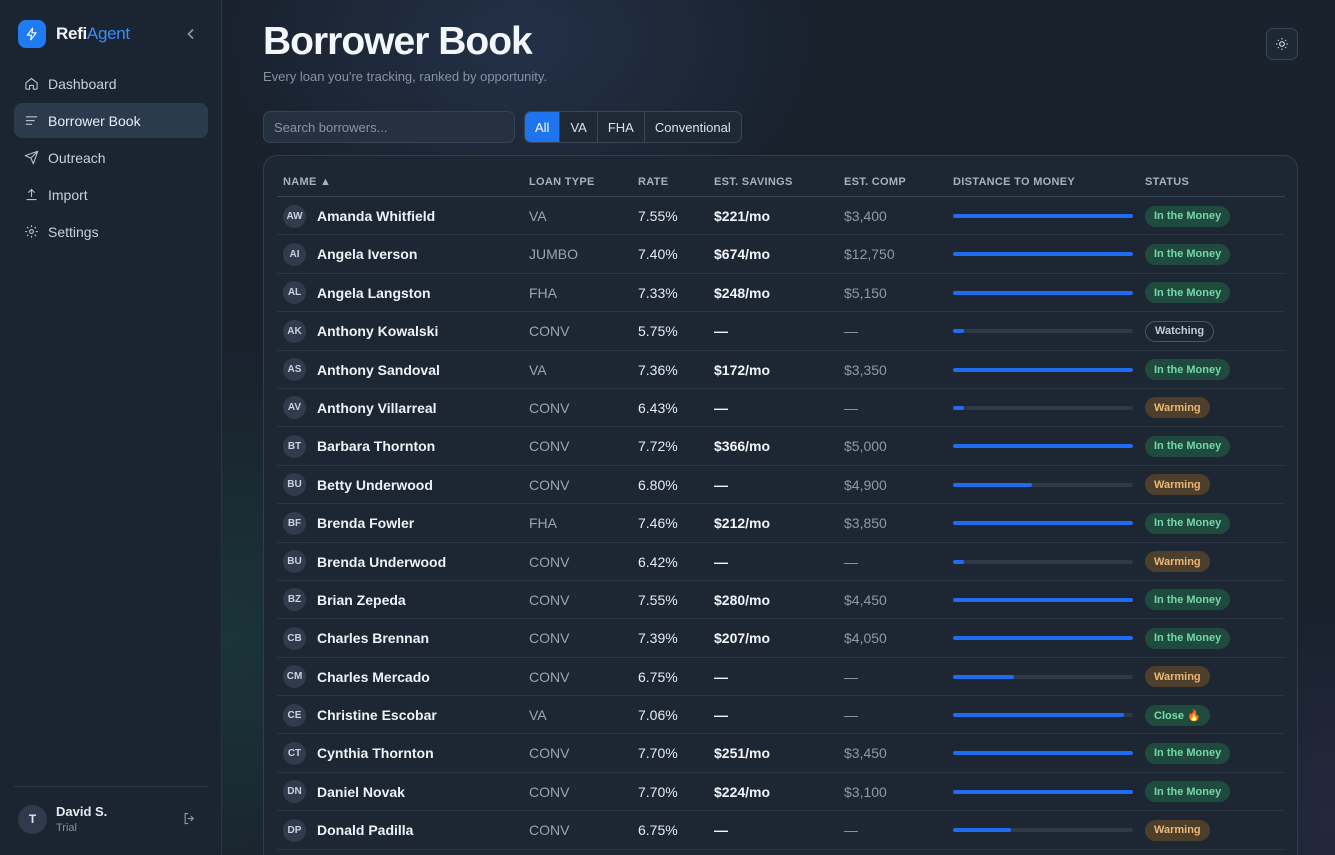  Describe the element at coordinates (367, 254) in the screenshot. I see `borrower-name: Angela Iverson` at that location.